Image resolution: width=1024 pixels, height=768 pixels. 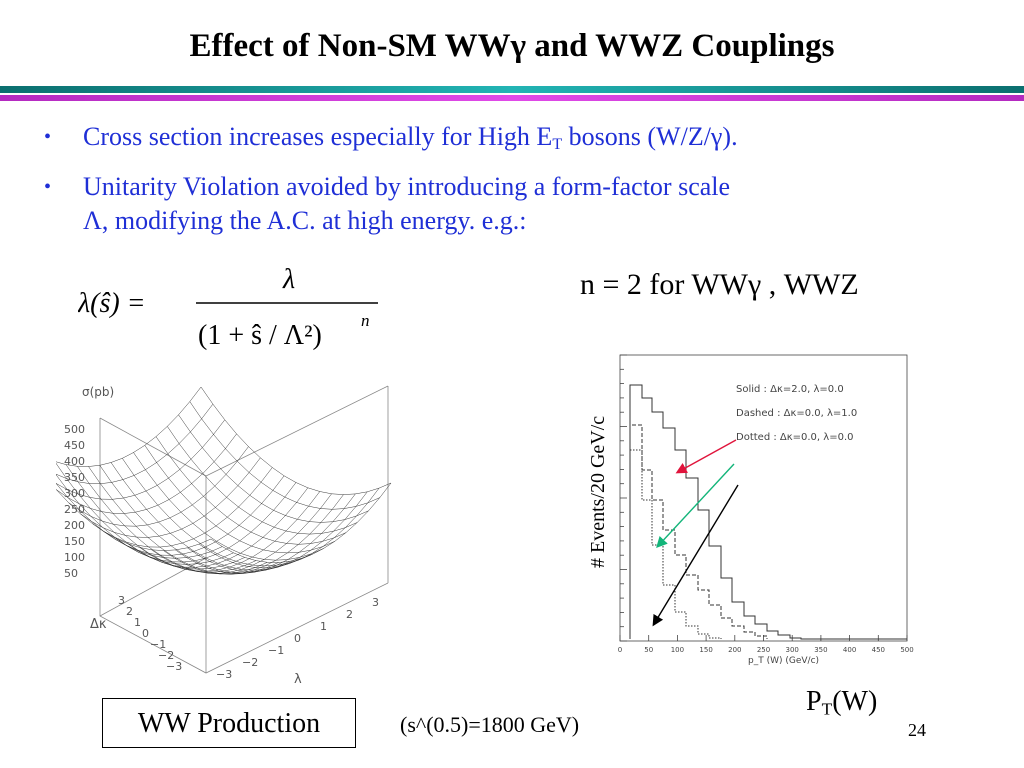 I want to click on legend-dotted: Dotted : Δκ=0.0, λ=0.0, so click(x=794, y=437).